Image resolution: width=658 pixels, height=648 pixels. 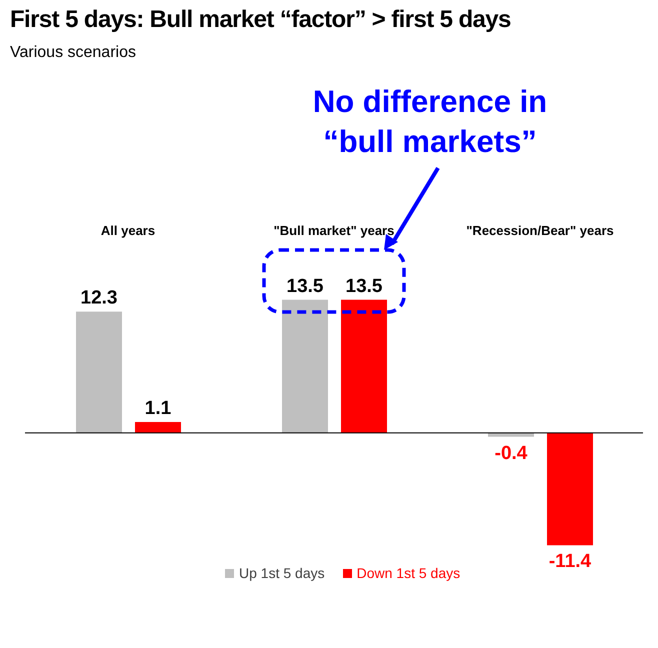 I want to click on x-tick-label: "Bull market" years, so click(x=334, y=230).